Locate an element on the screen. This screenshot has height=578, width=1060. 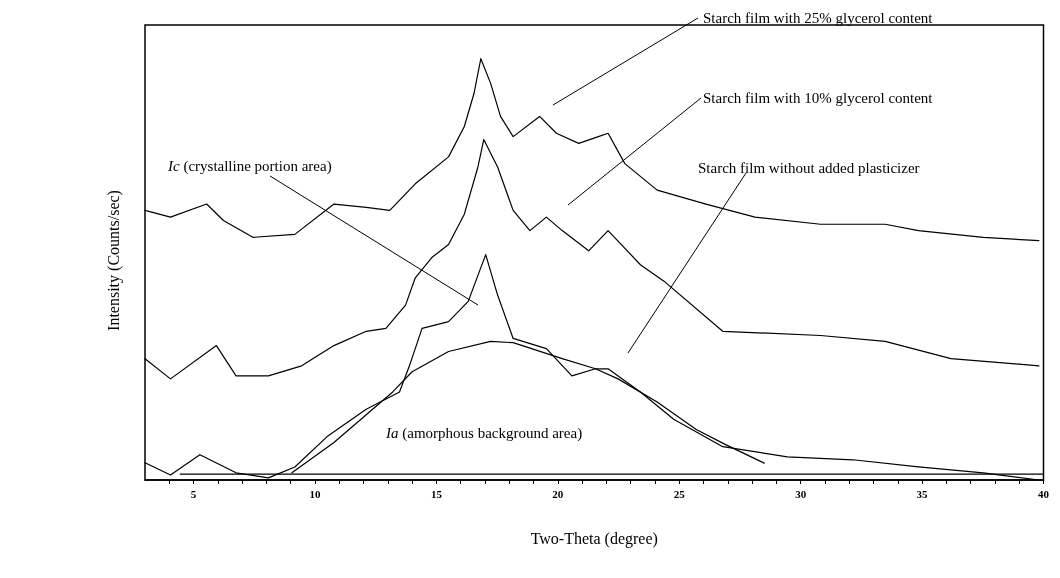
text: Starch film with 10% glycerol content is located at coordinates (818, 98).